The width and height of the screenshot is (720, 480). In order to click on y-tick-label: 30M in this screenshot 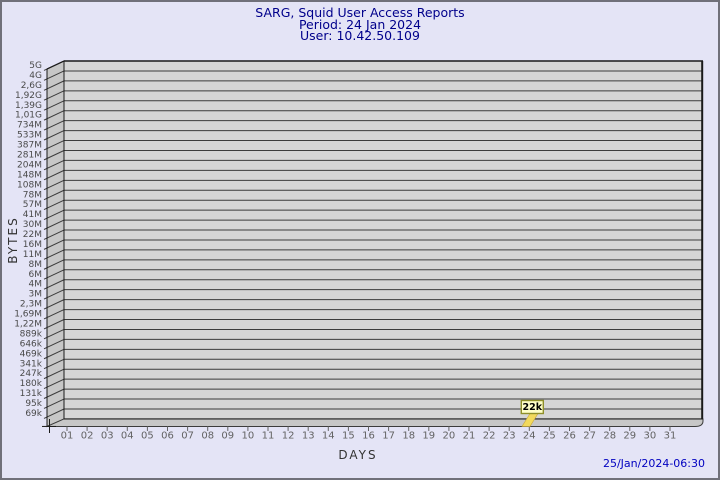, I will do `click(32, 225)`.